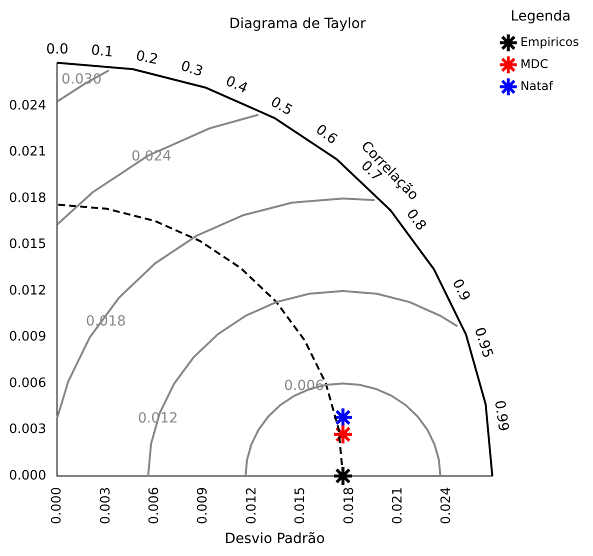  I want to click on legend-title: Legenda, so click(540, 16).